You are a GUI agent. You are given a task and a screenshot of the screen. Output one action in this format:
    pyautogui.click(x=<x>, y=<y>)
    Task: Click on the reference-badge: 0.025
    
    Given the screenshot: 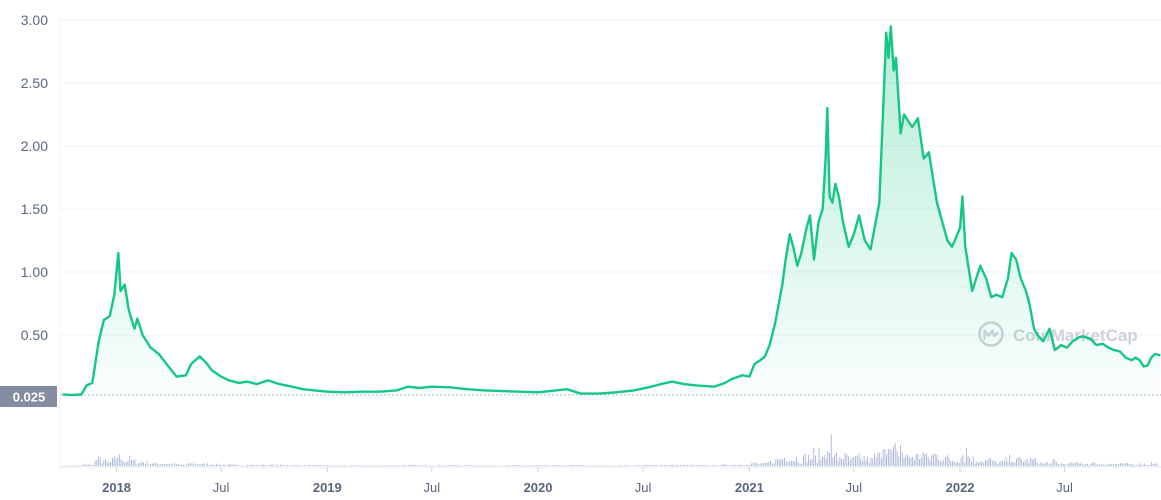 What is the action you would take?
    pyautogui.click(x=28, y=396)
    